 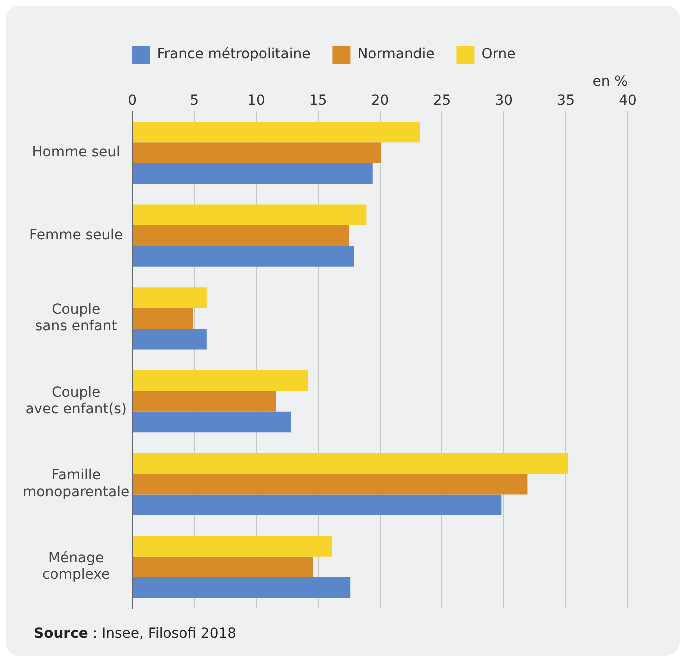 What do you see at coordinates (504, 100) in the screenshot?
I see `x-tick-label: 30` at bounding box center [504, 100].